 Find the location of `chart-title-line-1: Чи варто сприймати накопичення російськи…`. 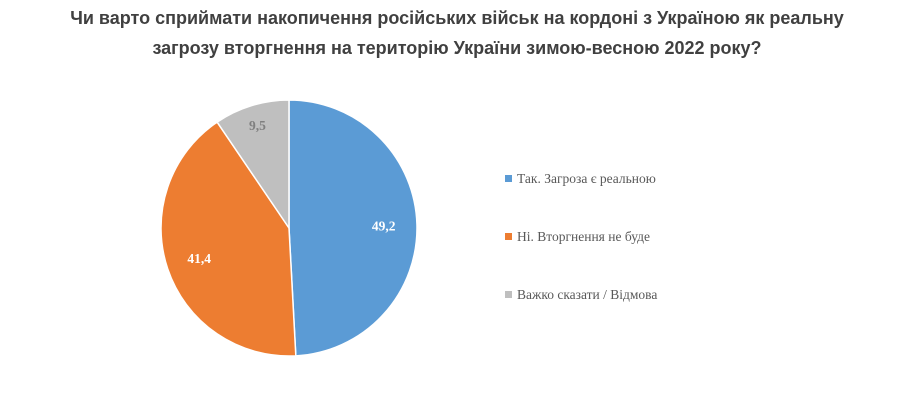

chart-title-line-1: Чи варто сприймати накопичення російськи… is located at coordinates (457, 18).